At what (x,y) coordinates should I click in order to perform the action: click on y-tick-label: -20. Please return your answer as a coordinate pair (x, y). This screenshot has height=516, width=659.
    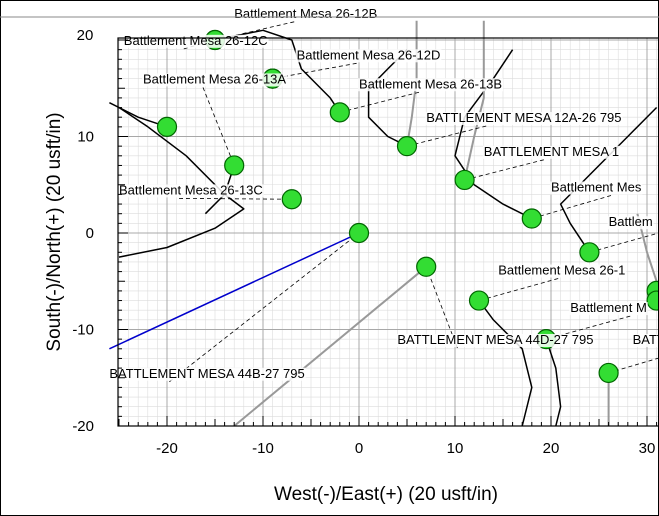
    Looking at the image, I should click on (83, 426).